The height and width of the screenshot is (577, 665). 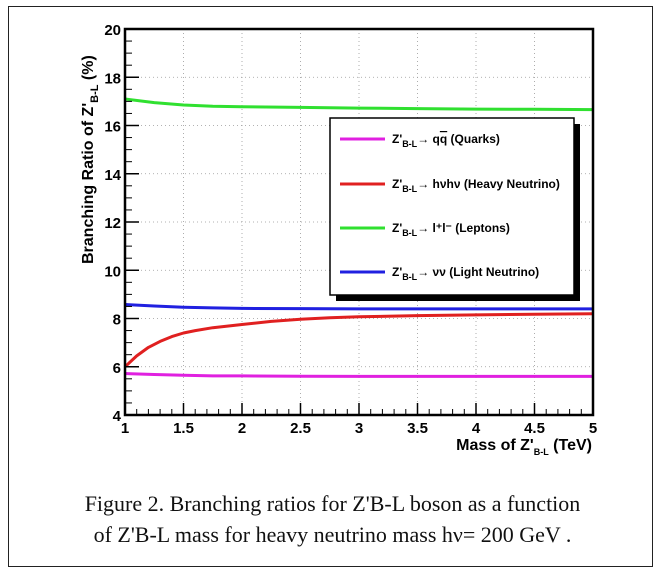 I want to click on y-axis-label-main: Branching Ratio of Z', so click(x=88, y=183).